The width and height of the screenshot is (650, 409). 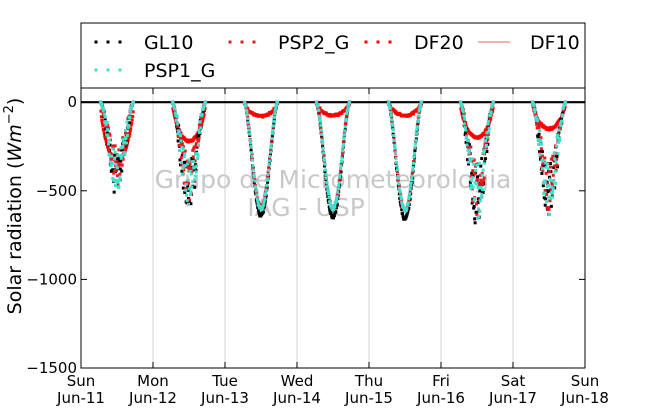 What do you see at coordinates (333, 55) in the screenshot?
I see `legend-frame` at bounding box center [333, 55].